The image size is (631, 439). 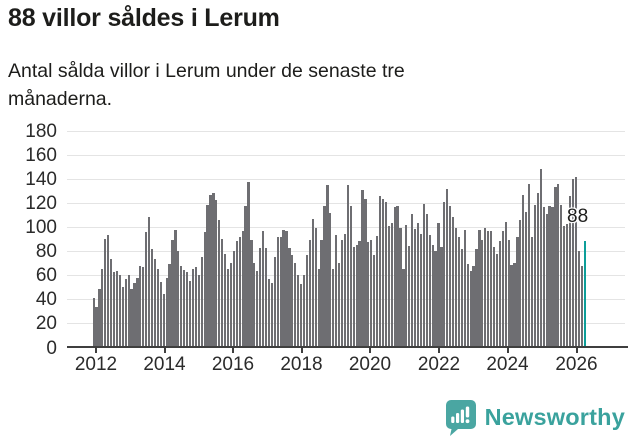 What do you see at coordinates (467, 411) in the screenshot?
I see `logo-exclamation-line` at bounding box center [467, 411].